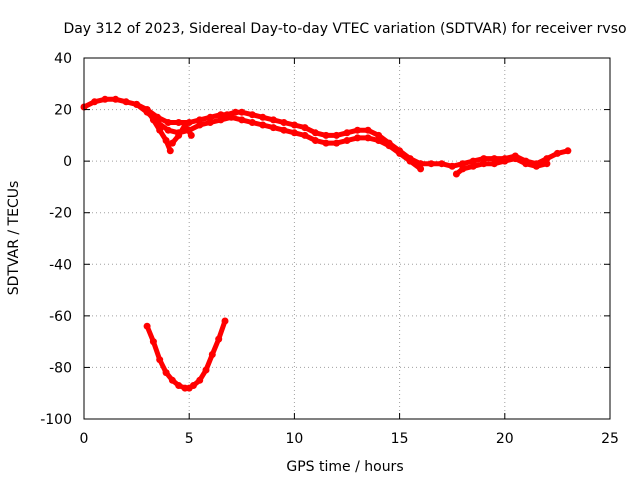 This screenshot has height=480, width=640. Describe the element at coordinates (63, 59) in the screenshot. I see `y-tick-label: 40` at that location.